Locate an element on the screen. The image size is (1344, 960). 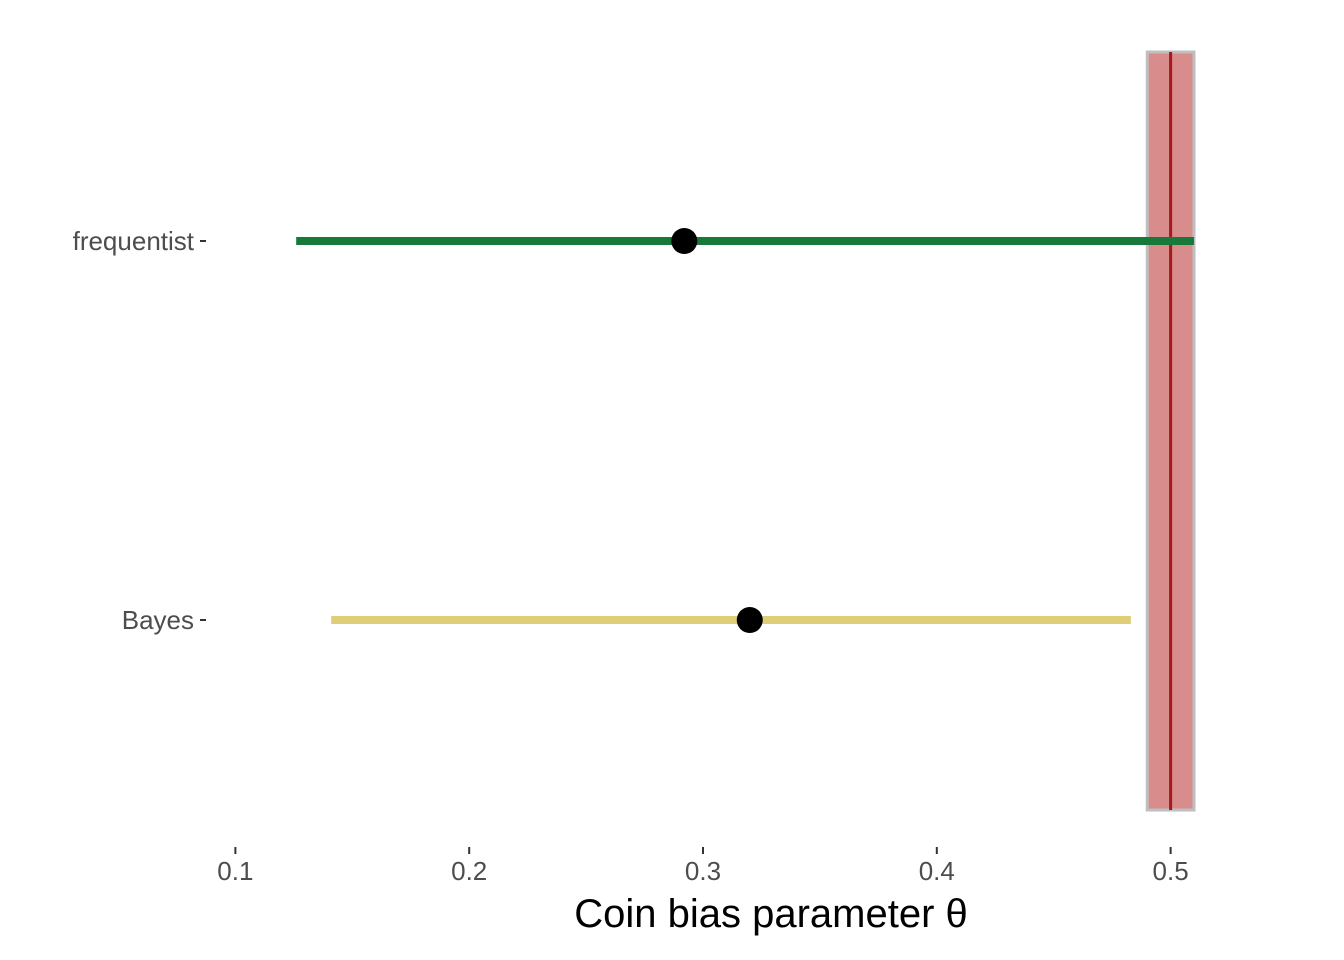
x-tick-label: 0.3 is located at coordinates (703, 871).